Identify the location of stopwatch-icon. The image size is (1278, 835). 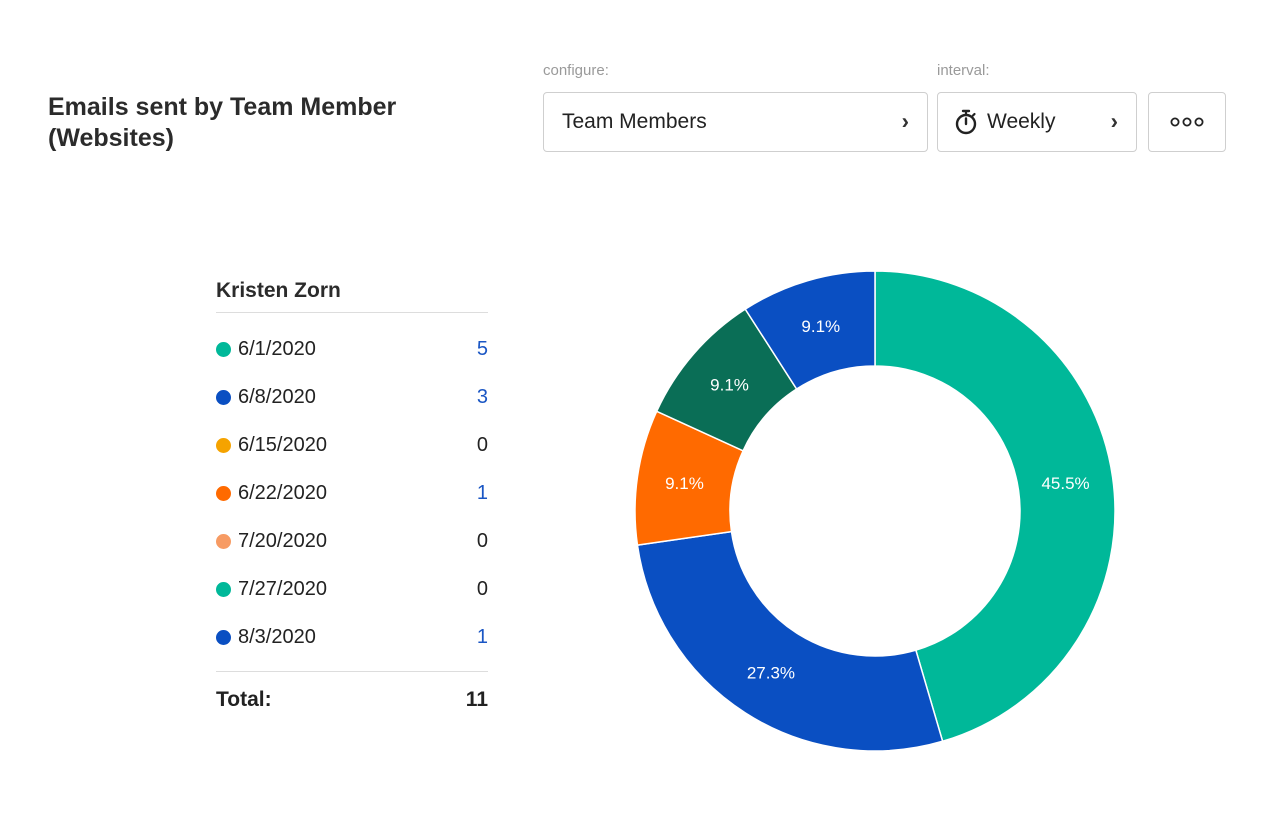
(966, 122).